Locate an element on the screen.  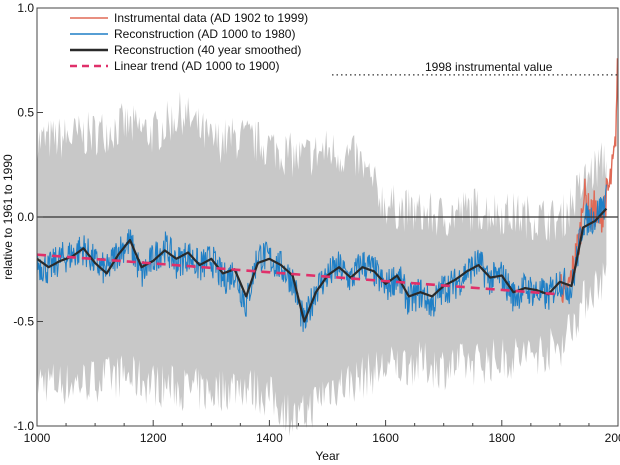
y-tick-label: -1.0 is located at coordinates (23, 426).